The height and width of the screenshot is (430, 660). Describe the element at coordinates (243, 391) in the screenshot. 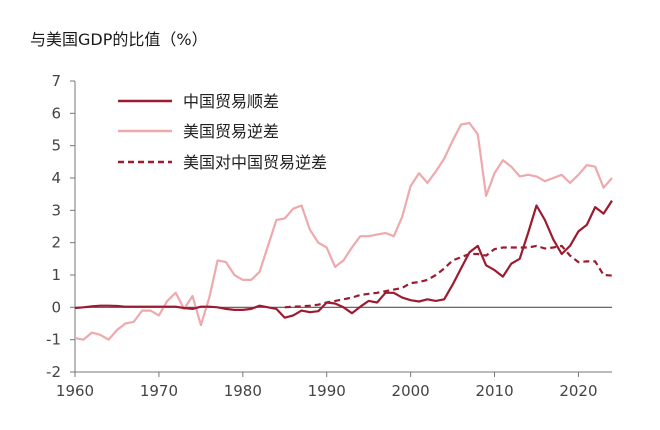

I see `x-tick-label: 1980` at that location.